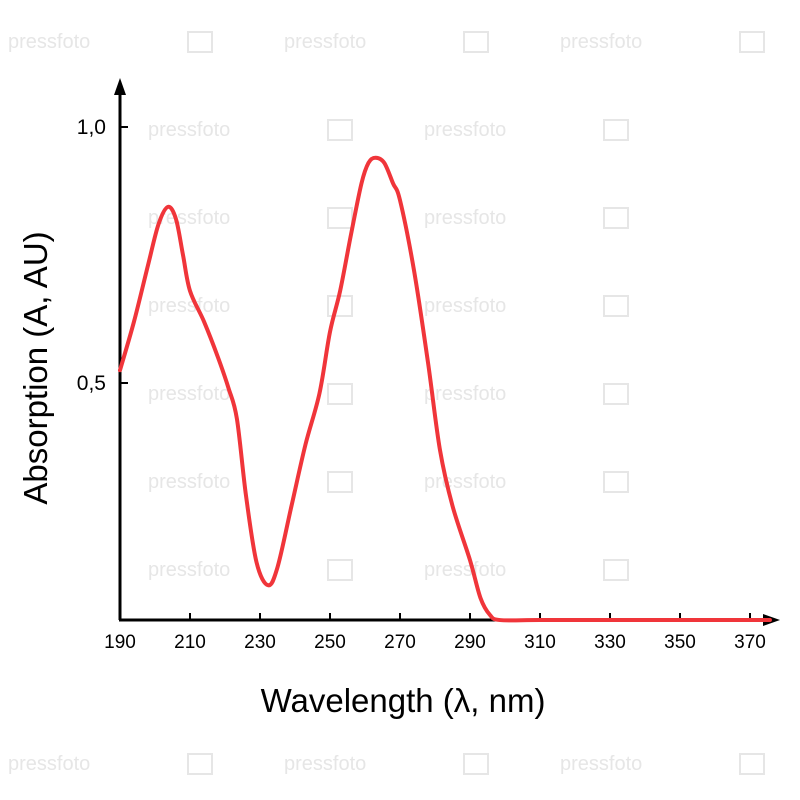 This screenshot has height=800, width=800. I want to click on x-tick-label: 290, so click(470, 642).